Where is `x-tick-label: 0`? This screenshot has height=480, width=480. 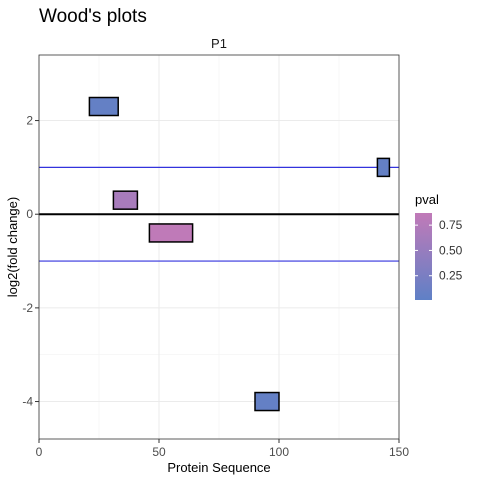
x-tick-label: 0 is located at coordinates (39, 452).